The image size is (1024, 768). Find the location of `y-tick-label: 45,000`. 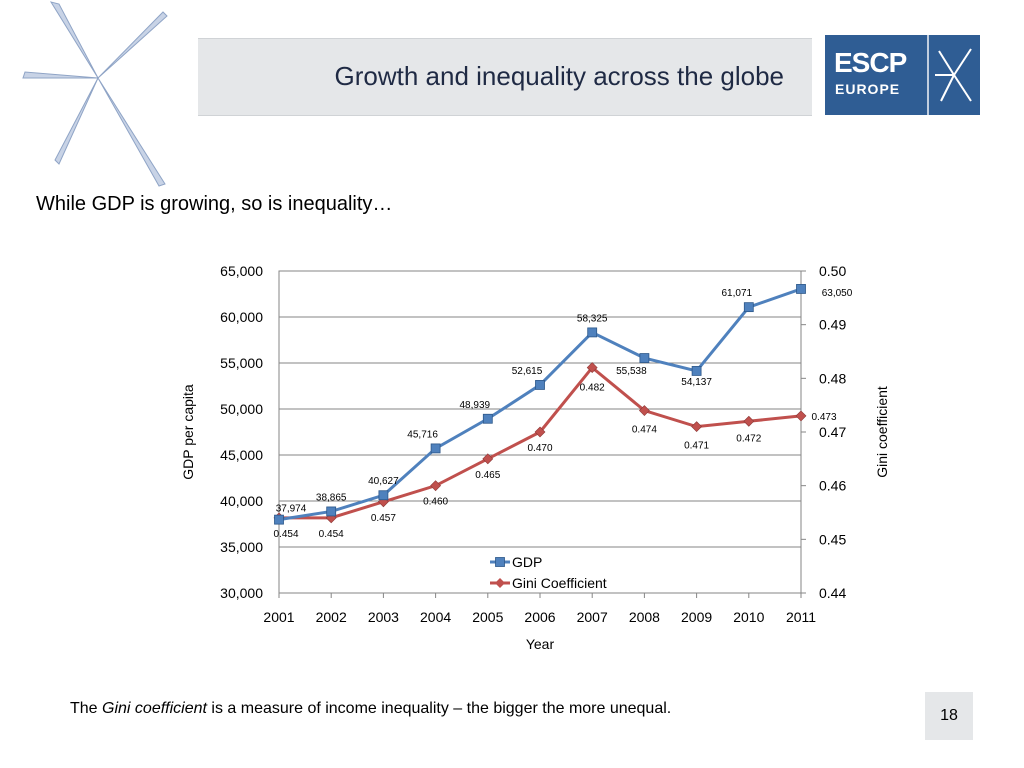

y-tick-label: 45,000 is located at coordinates (241, 455).